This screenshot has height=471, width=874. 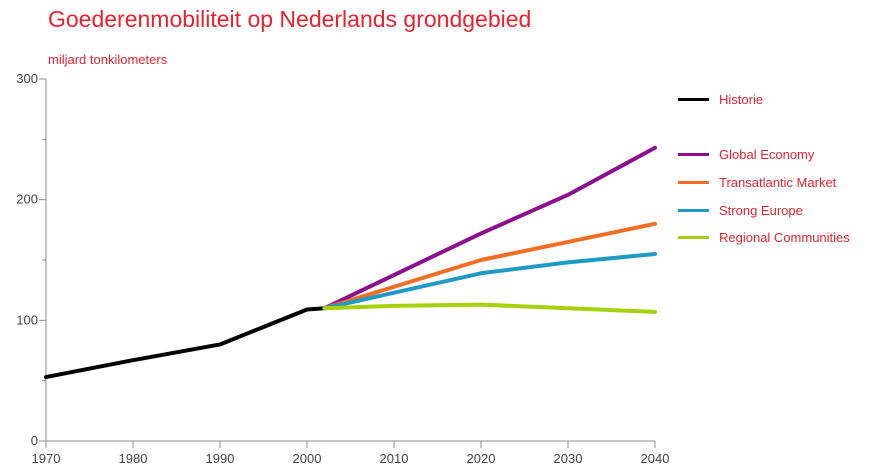 What do you see at coordinates (481, 458) in the screenshot?
I see `x-tick-label: 2020` at bounding box center [481, 458].